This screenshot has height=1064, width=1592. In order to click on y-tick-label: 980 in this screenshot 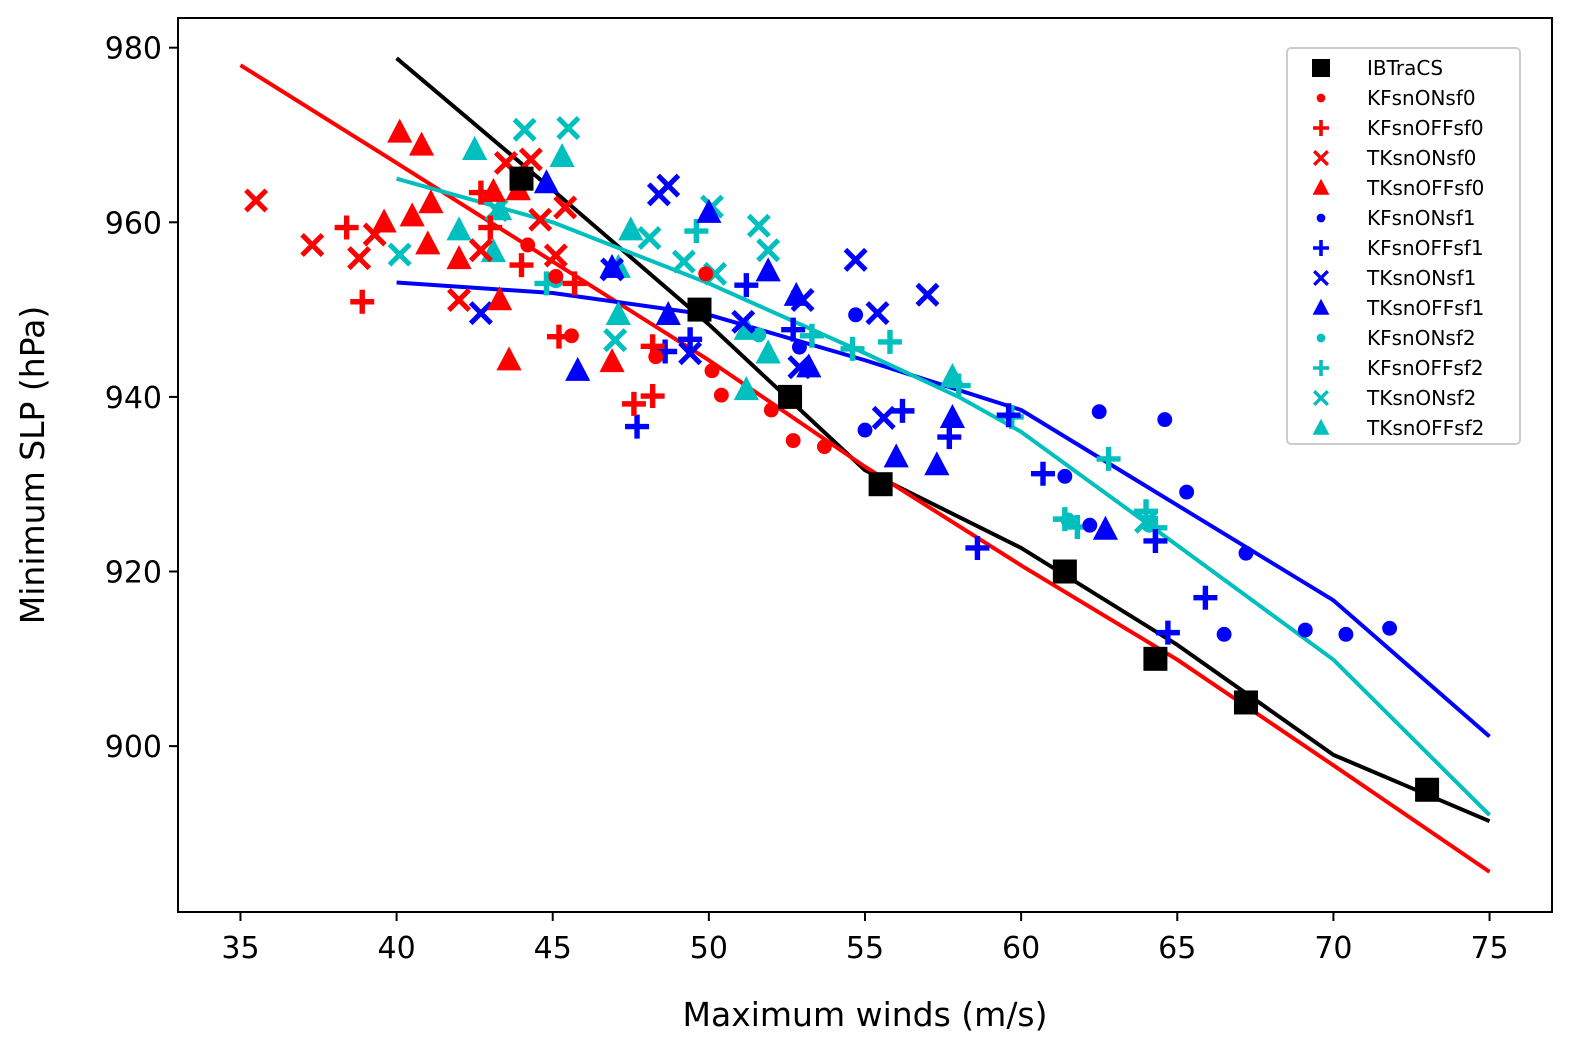, I will do `click(133, 49)`.